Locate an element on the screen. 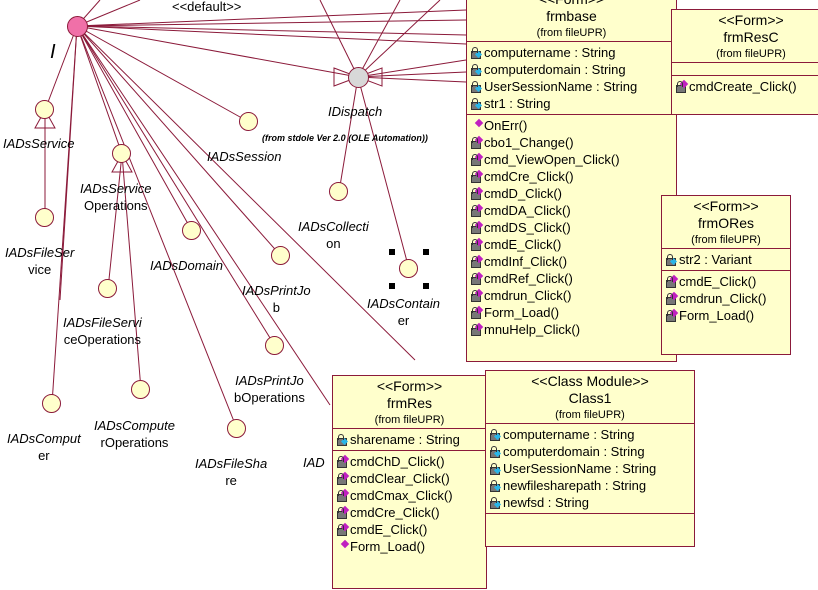  operation-row: cmdChD_Click() is located at coordinates (409, 461).